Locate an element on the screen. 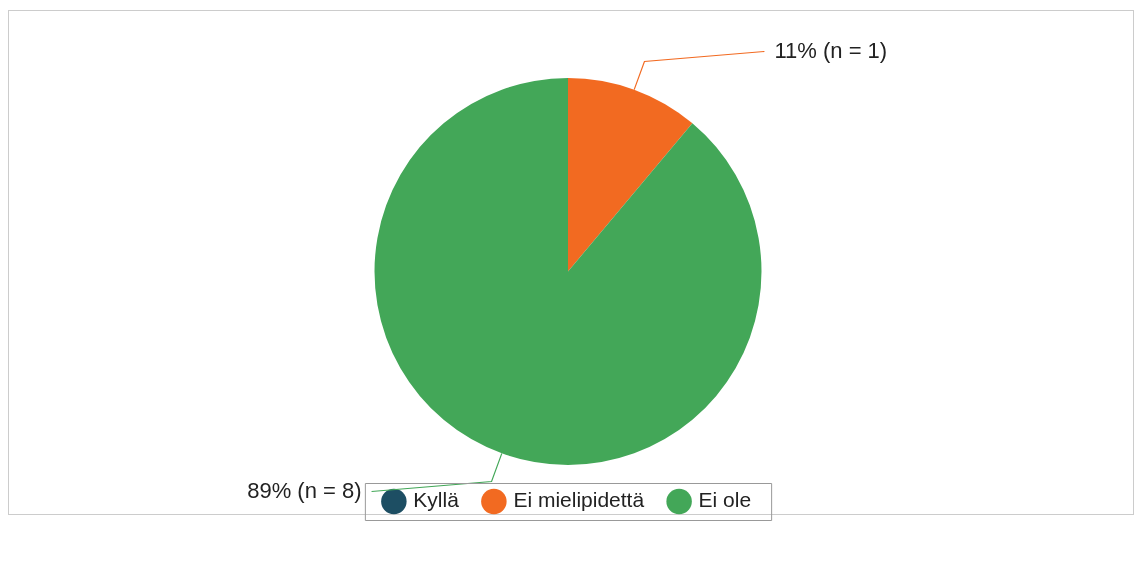 The width and height of the screenshot is (1136, 580). data-label: 89% (n = 8) is located at coordinates (304, 490).